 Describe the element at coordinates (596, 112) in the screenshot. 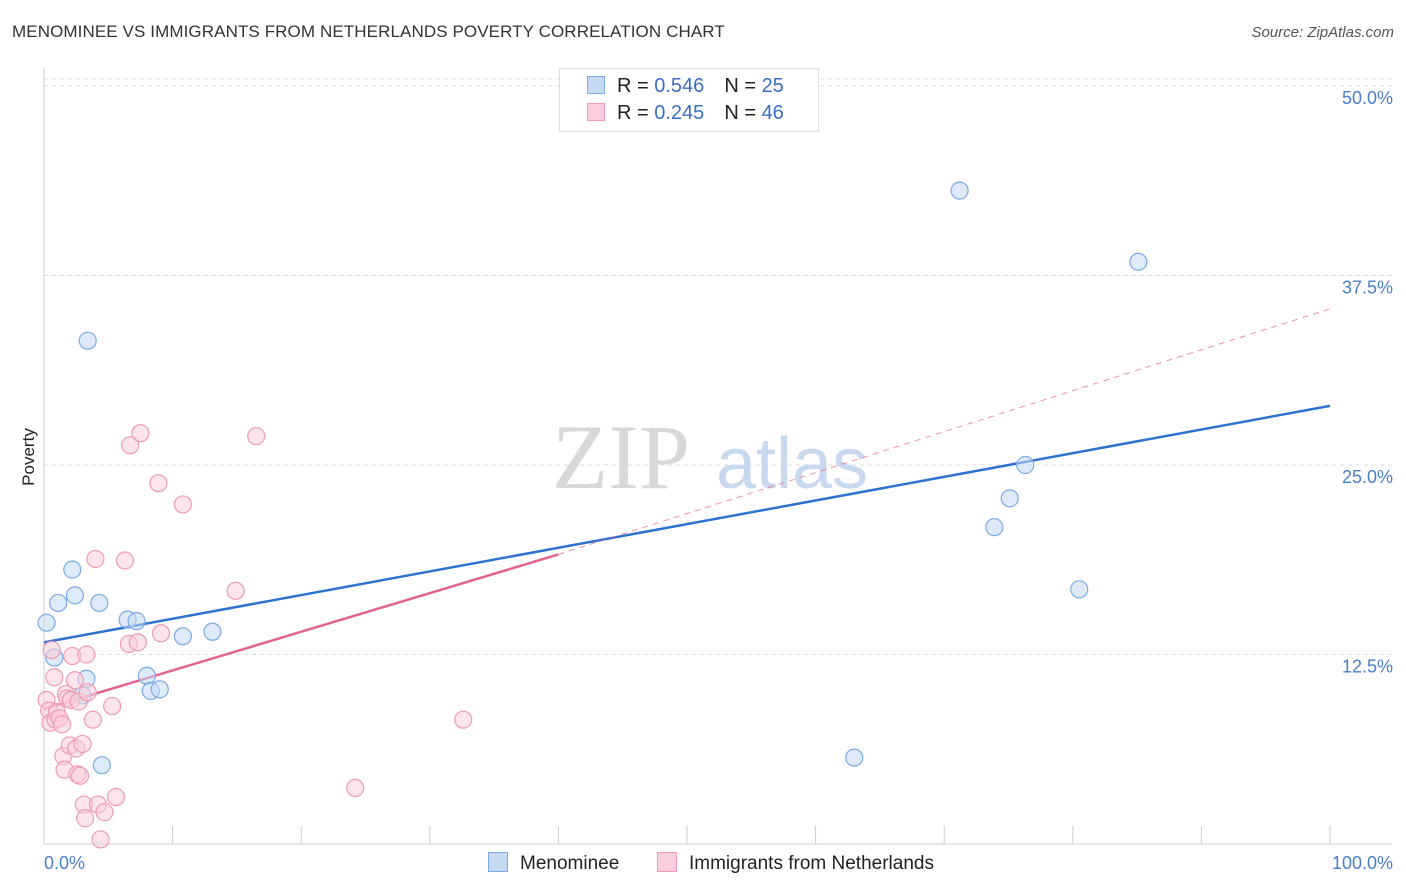

I see `legend-swatch-netherlands` at that location.